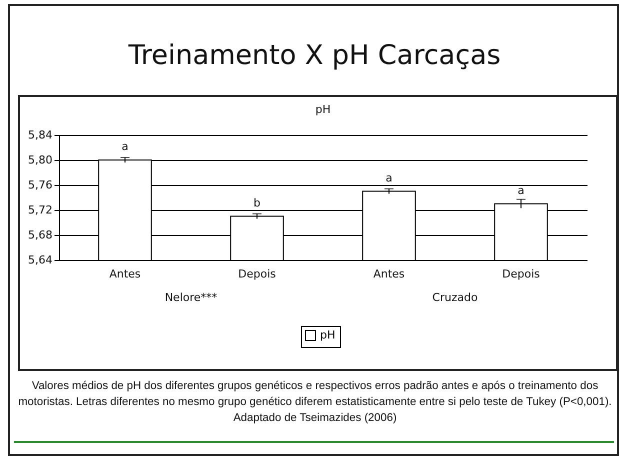  Describe the element at coordinates (40, 160) in the screenshot. I see `y-tick-label: 5,80` at that location.